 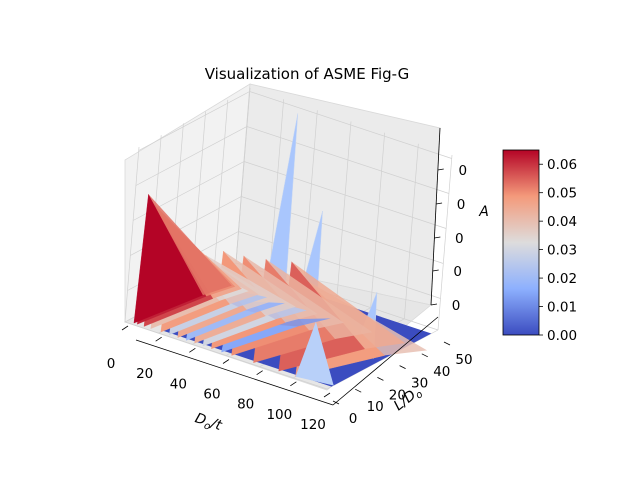 What do you see at coordinates (462, 171) in the screenshot?
I see `z-tick-4: 0` at bounding box center [462, 171].